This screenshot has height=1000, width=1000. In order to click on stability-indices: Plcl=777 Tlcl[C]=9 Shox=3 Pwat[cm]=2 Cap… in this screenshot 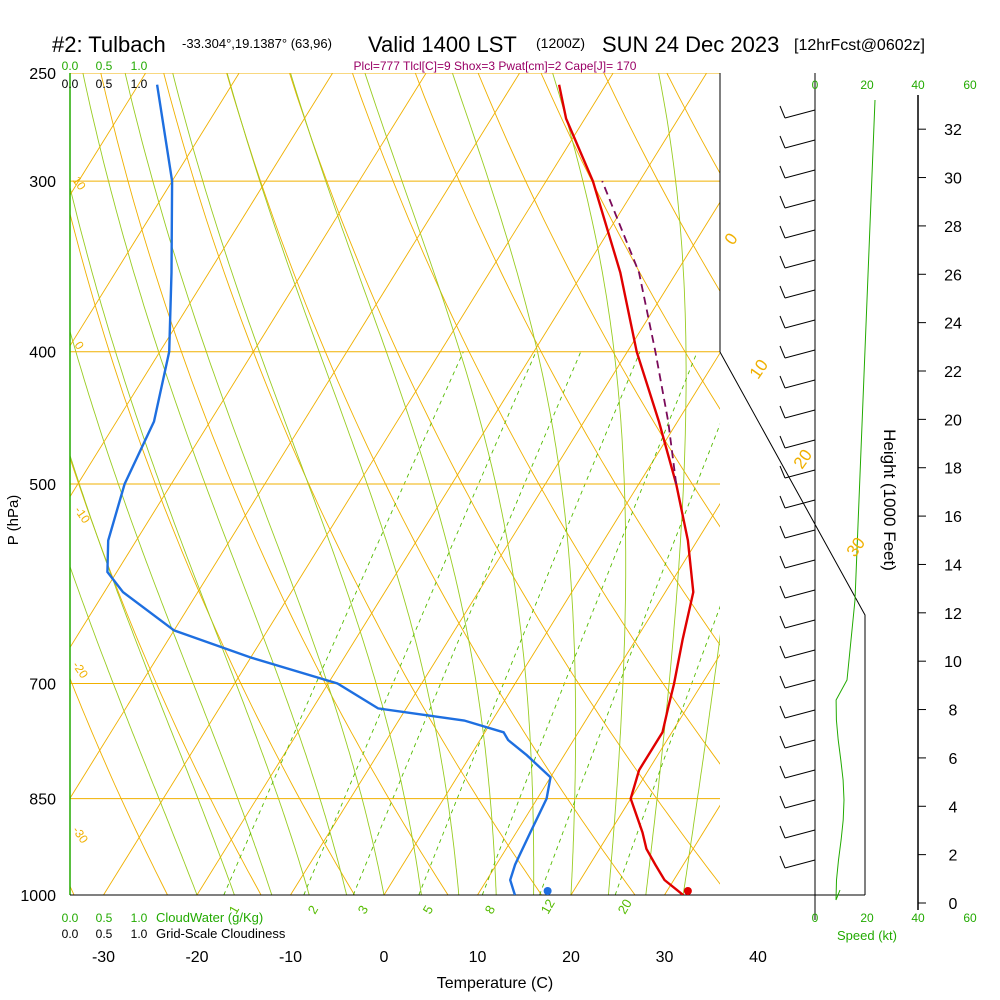, I will do `click(495, 66)`.